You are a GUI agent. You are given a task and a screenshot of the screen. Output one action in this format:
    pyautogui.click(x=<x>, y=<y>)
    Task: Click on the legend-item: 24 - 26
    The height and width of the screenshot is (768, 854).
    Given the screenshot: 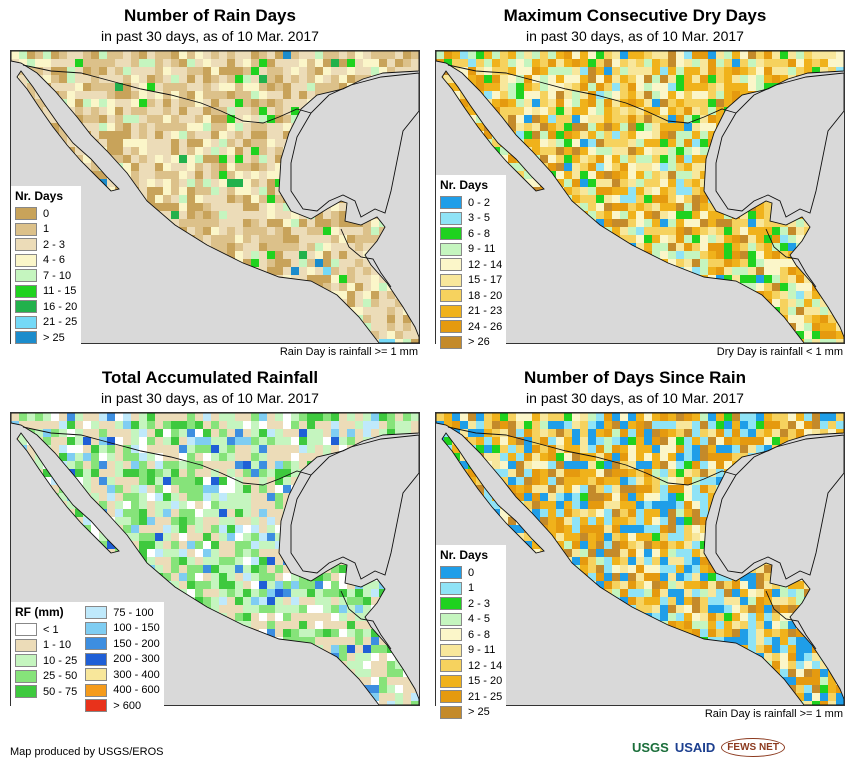 What is the action you would take?
    pyautogui.click(x=471, y=327)
    